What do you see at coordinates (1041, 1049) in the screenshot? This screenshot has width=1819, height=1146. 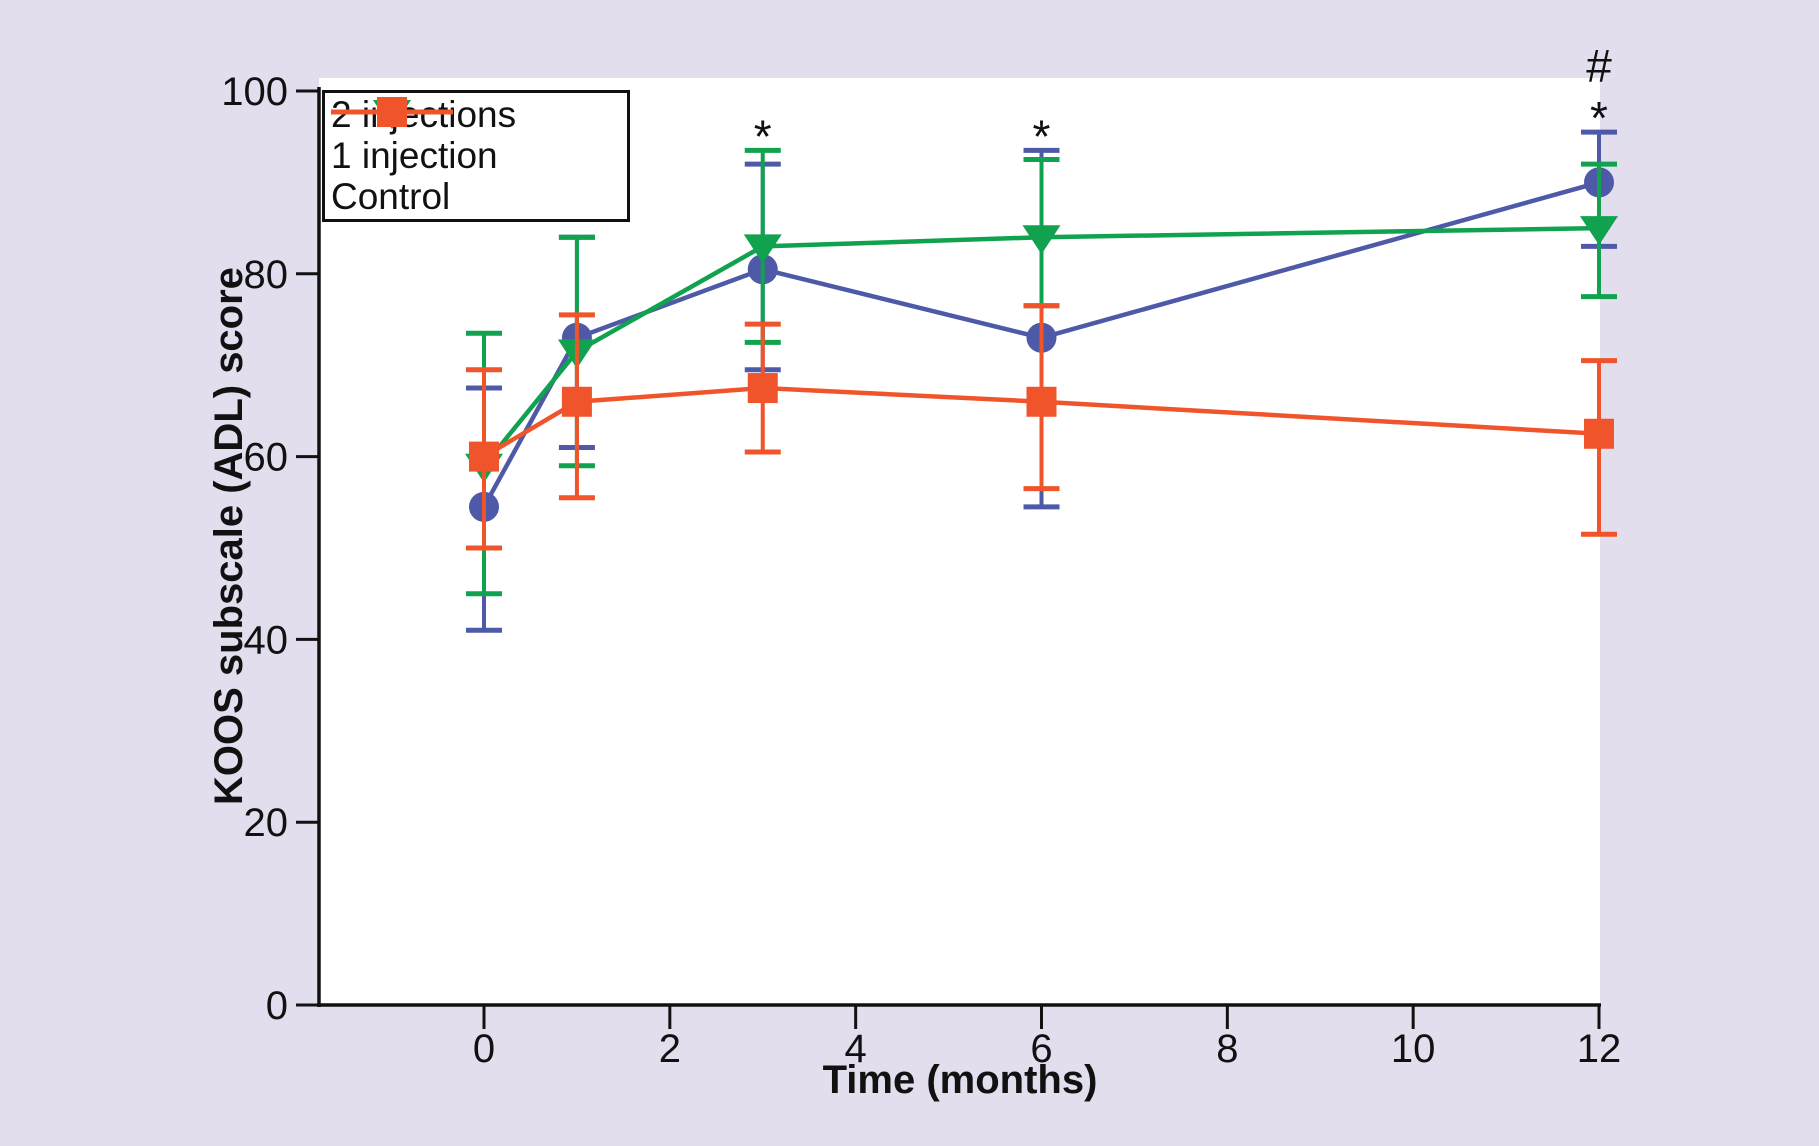 I see `x-tick-label: 6` at bounding box center [1041, 1049].